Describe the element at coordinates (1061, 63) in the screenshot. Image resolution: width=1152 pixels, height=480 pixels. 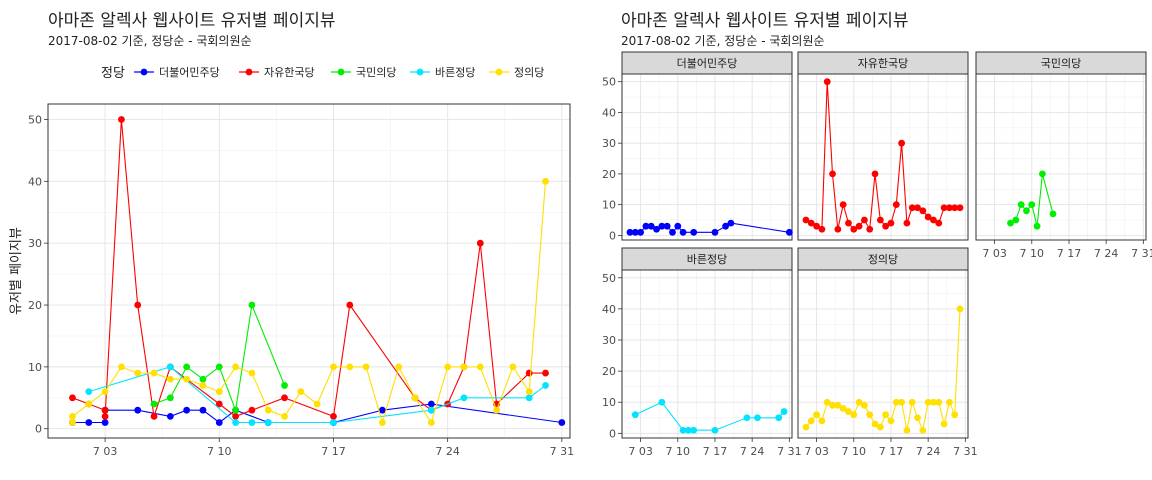
I see `facet-strip-label: 국민의당` at that location.